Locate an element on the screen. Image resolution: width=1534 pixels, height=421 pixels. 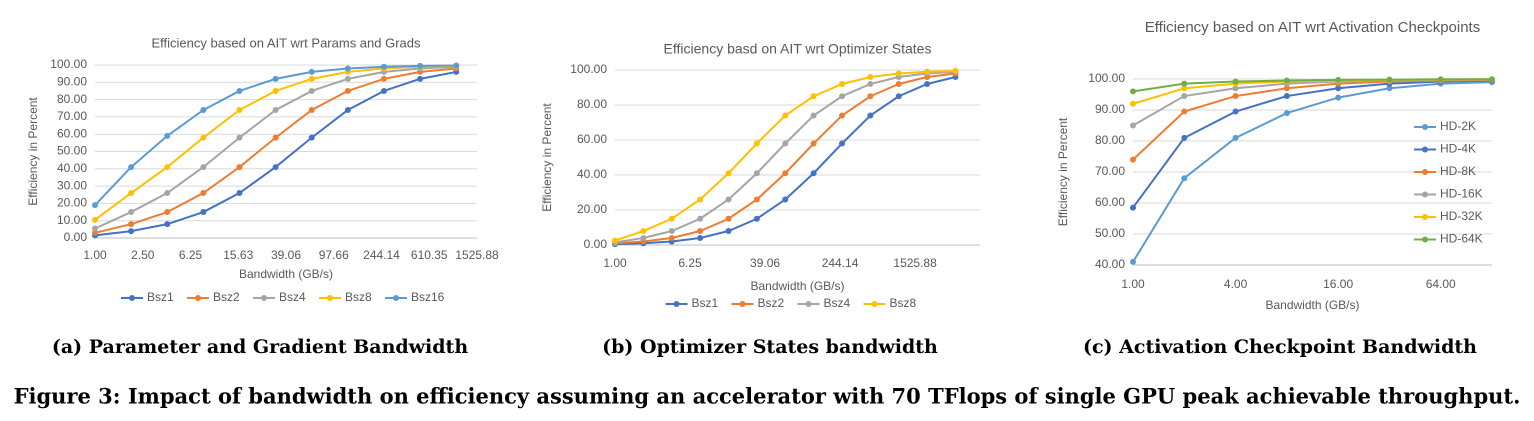
legend-label: Bsz4 is located at coordinates (292, 297).